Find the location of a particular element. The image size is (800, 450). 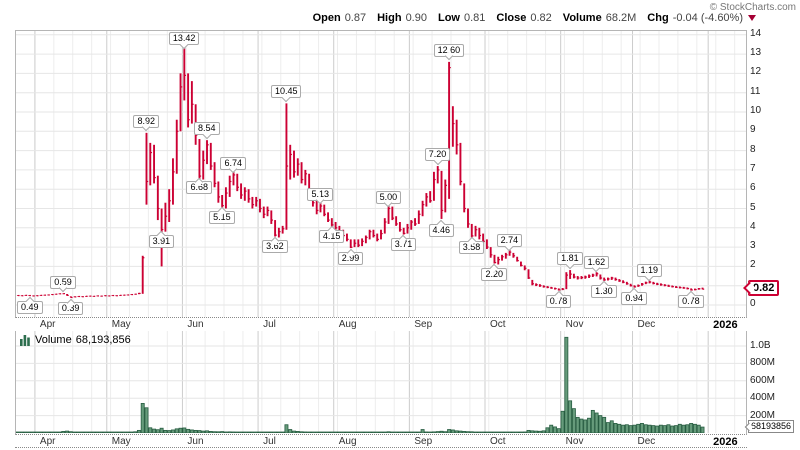

month-label-apr: Apr is located at coordinates (47, 324).